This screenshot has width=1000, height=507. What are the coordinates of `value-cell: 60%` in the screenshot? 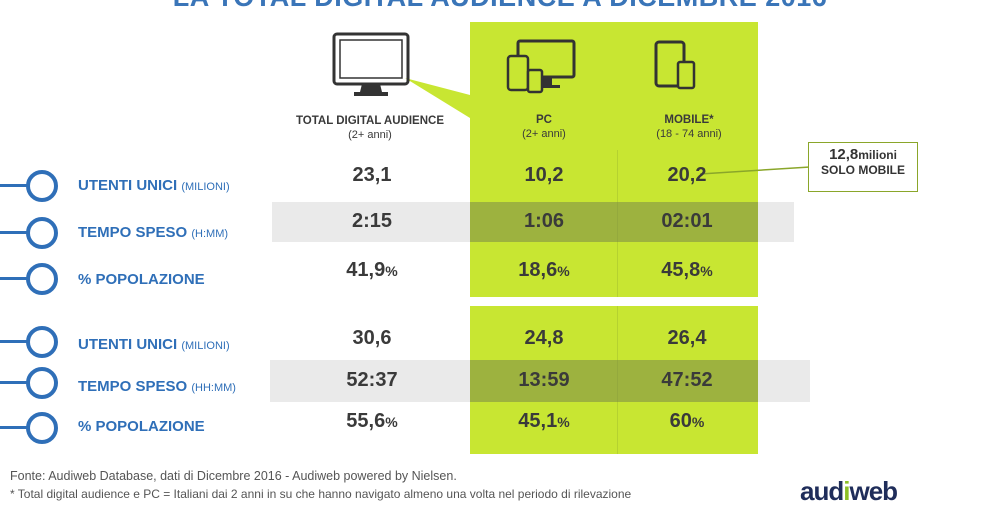 It's located at (687, 421).